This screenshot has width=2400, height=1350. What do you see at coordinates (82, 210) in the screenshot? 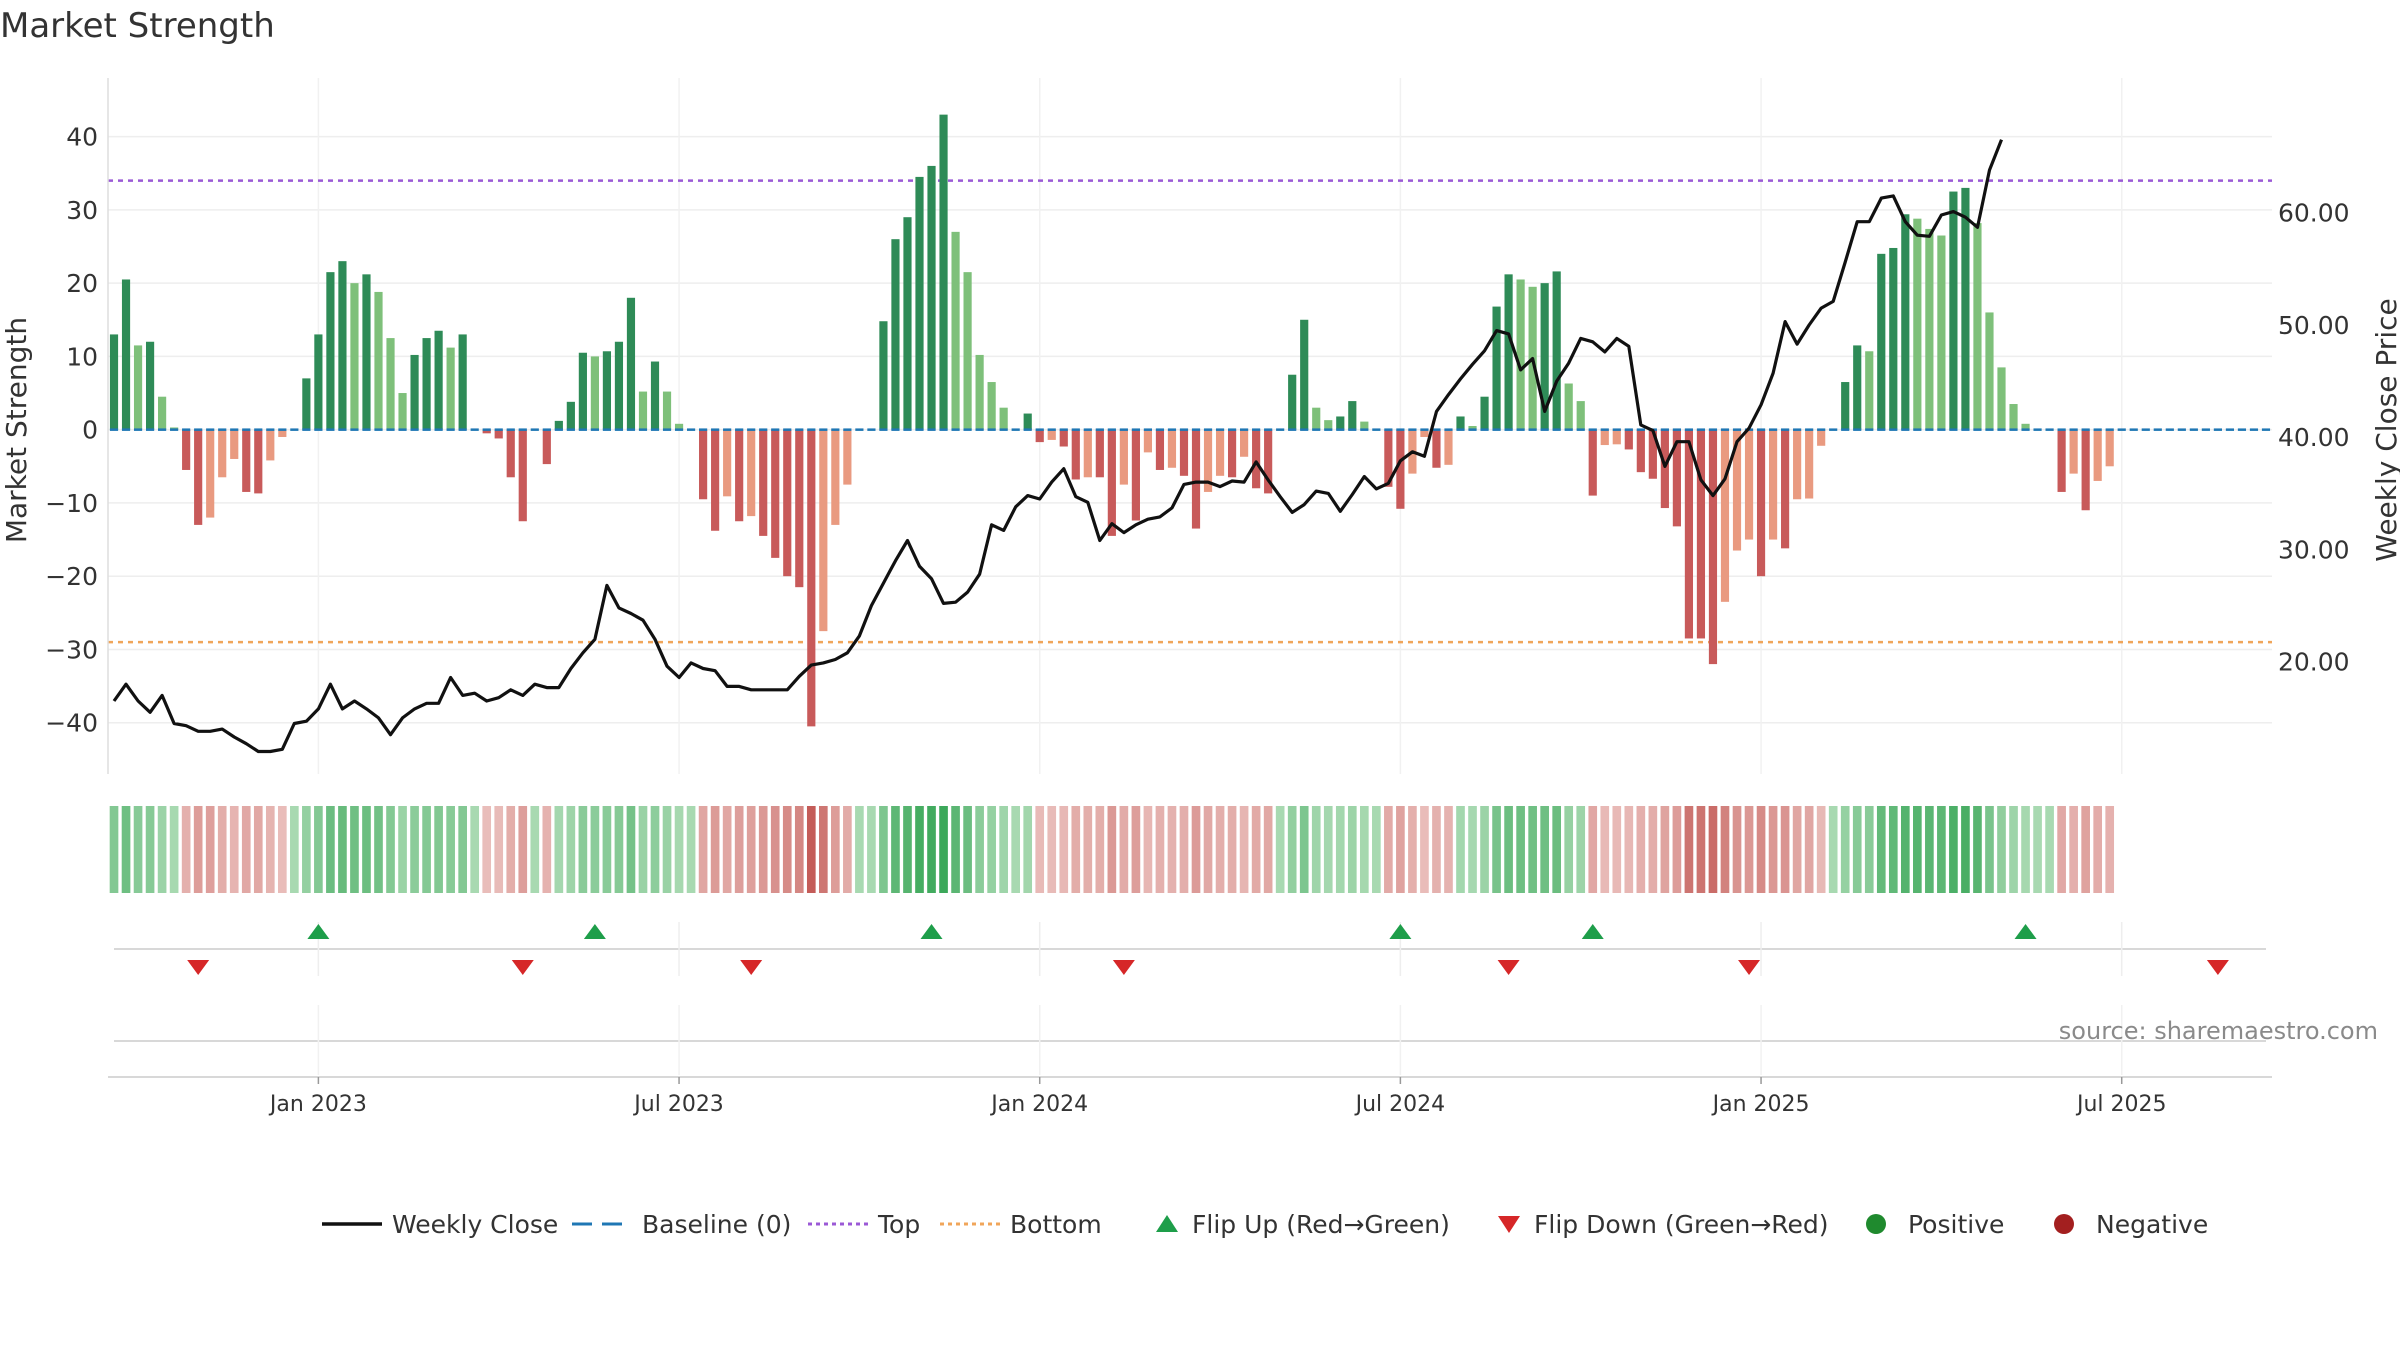
I see `y-tick-left: 30` at bounding box center [82, 210].